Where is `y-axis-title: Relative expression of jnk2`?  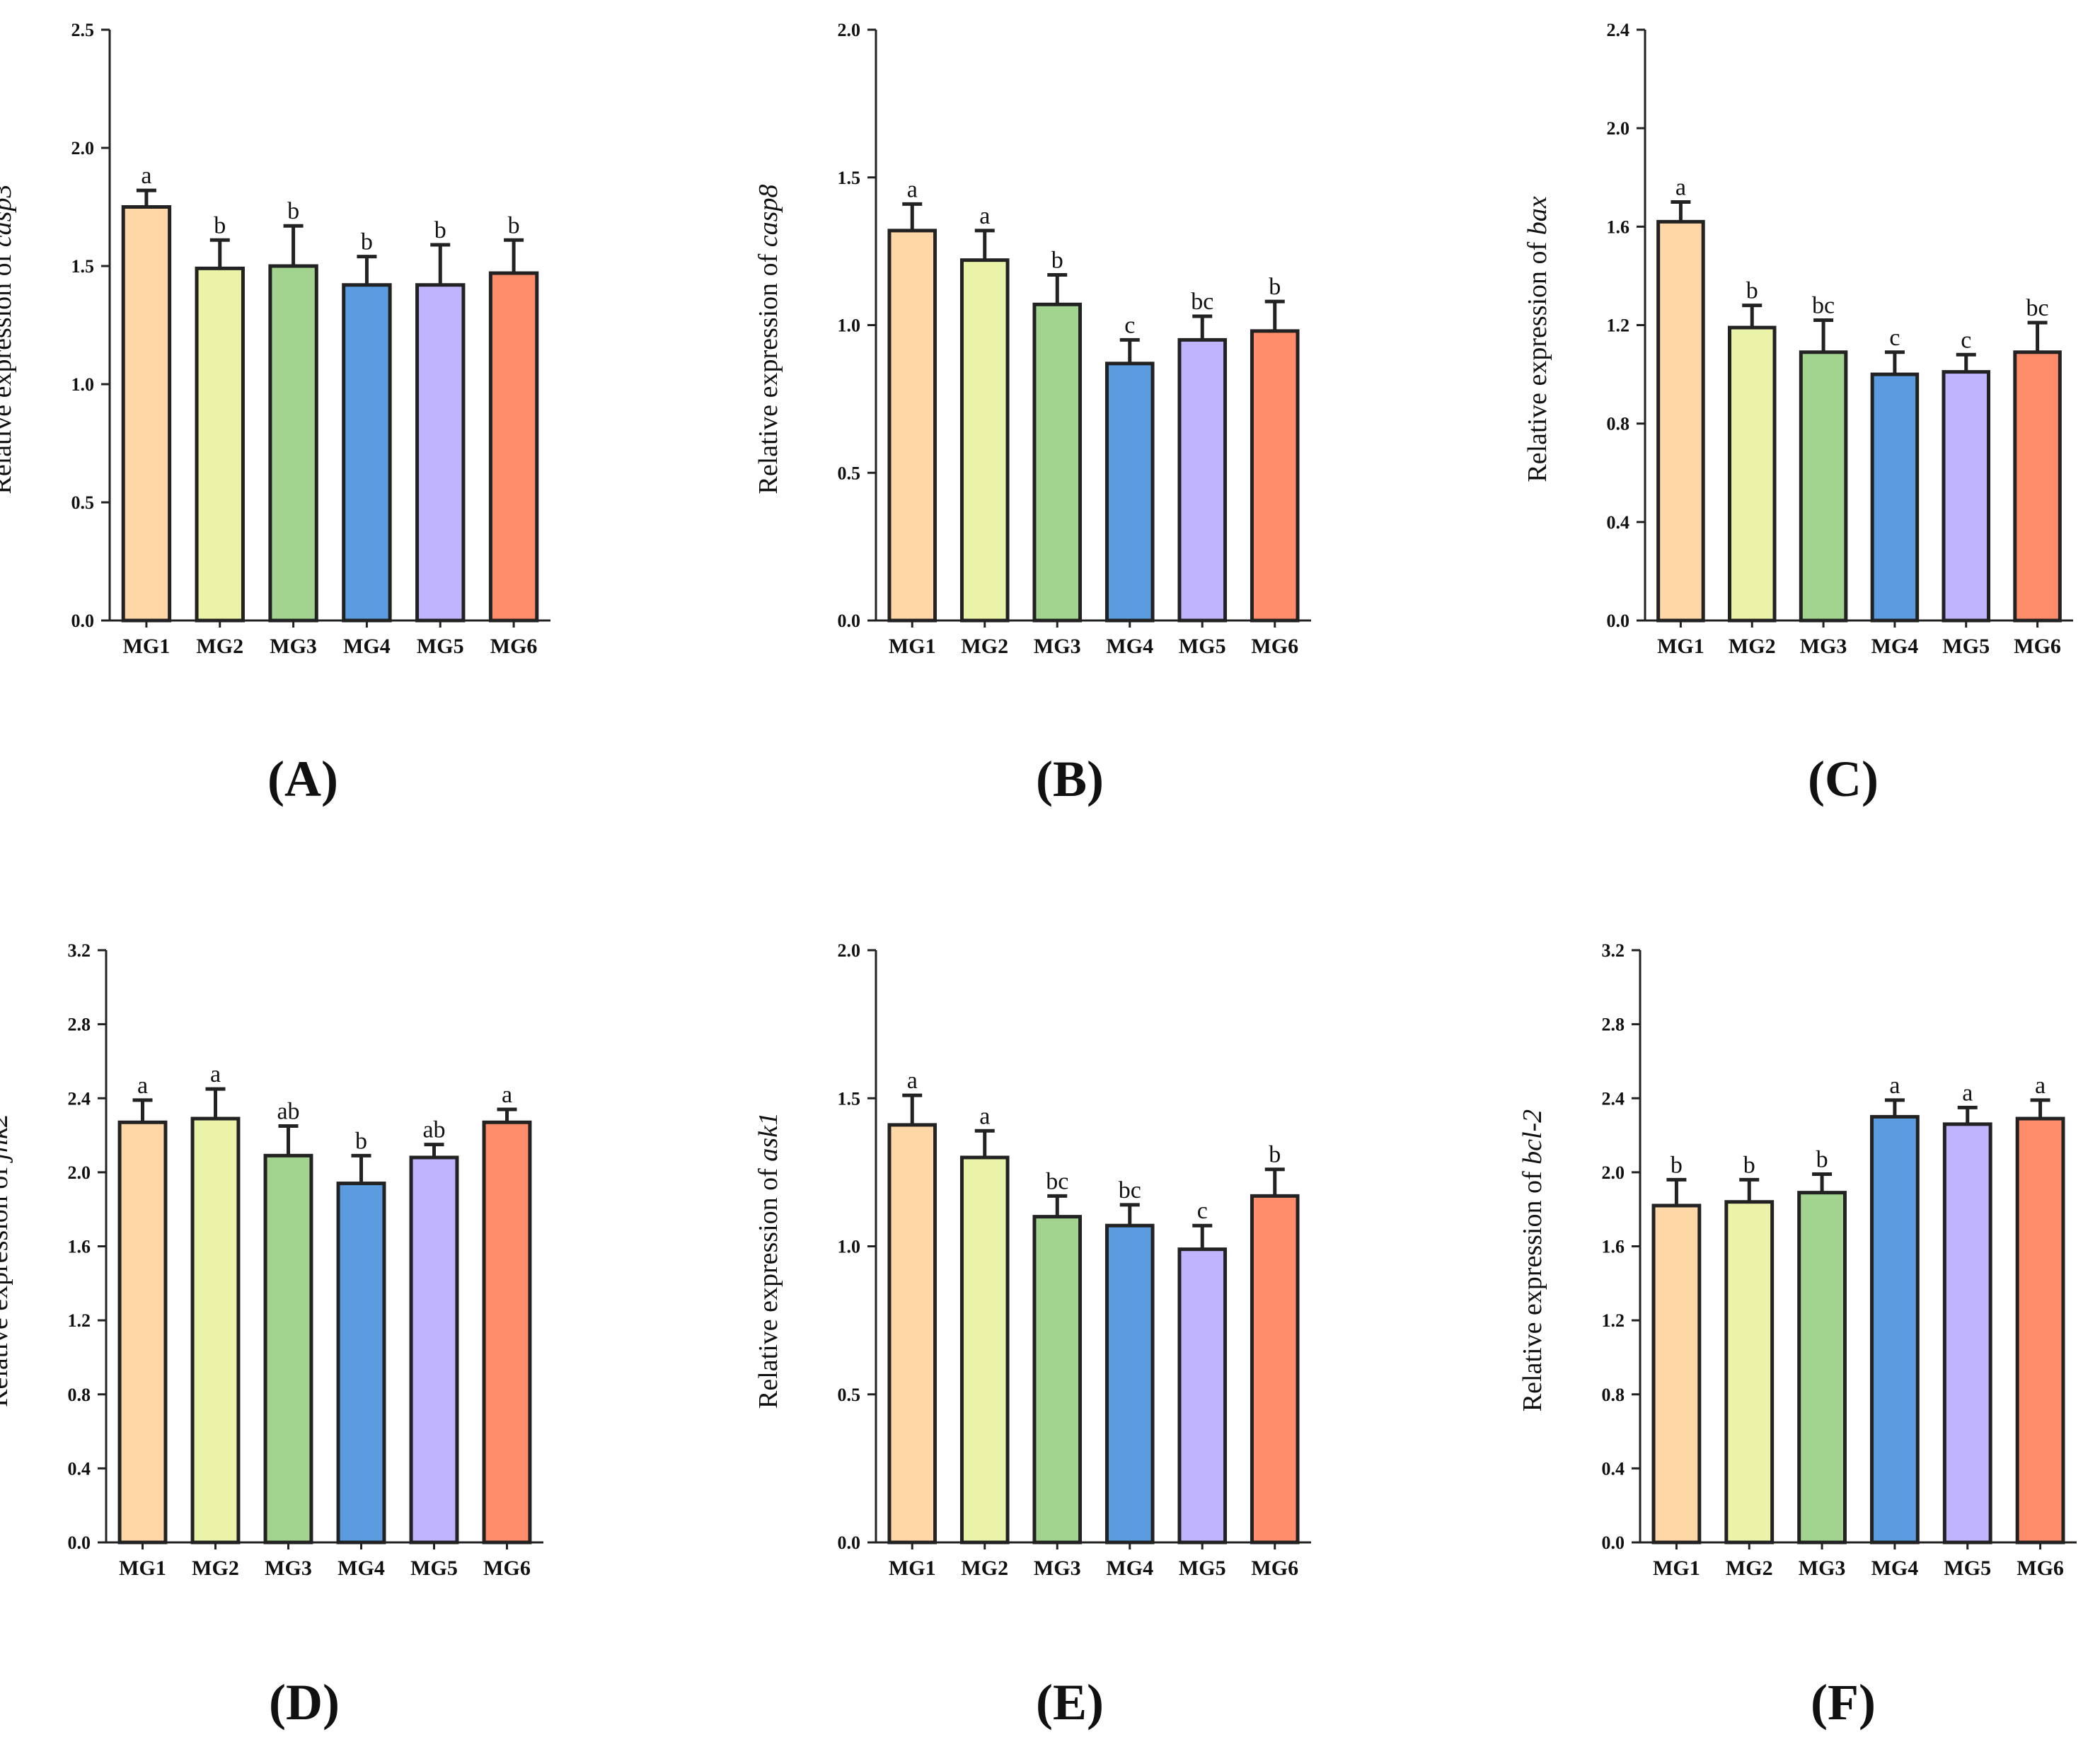 y-axis-title: Relative expression of jnk2 is located at coordinates (6, 1260).